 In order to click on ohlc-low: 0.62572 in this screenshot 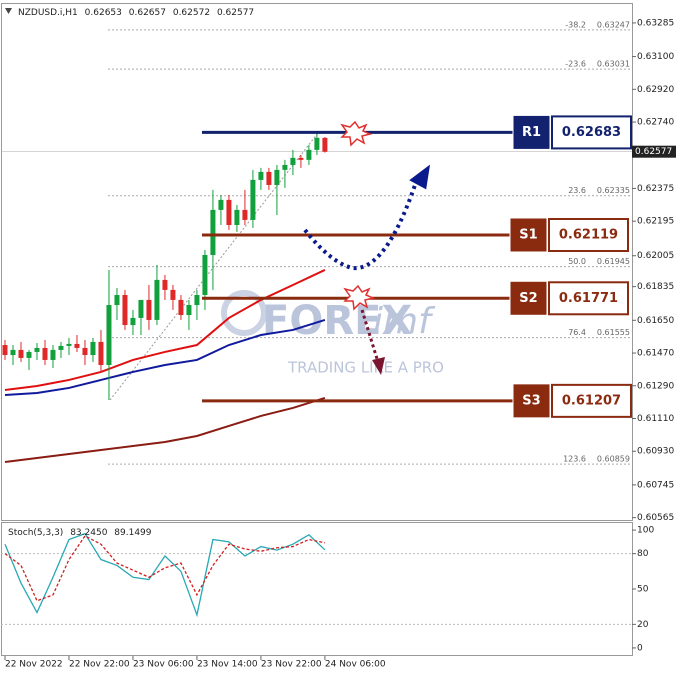, I will do `click(191, 13)`.